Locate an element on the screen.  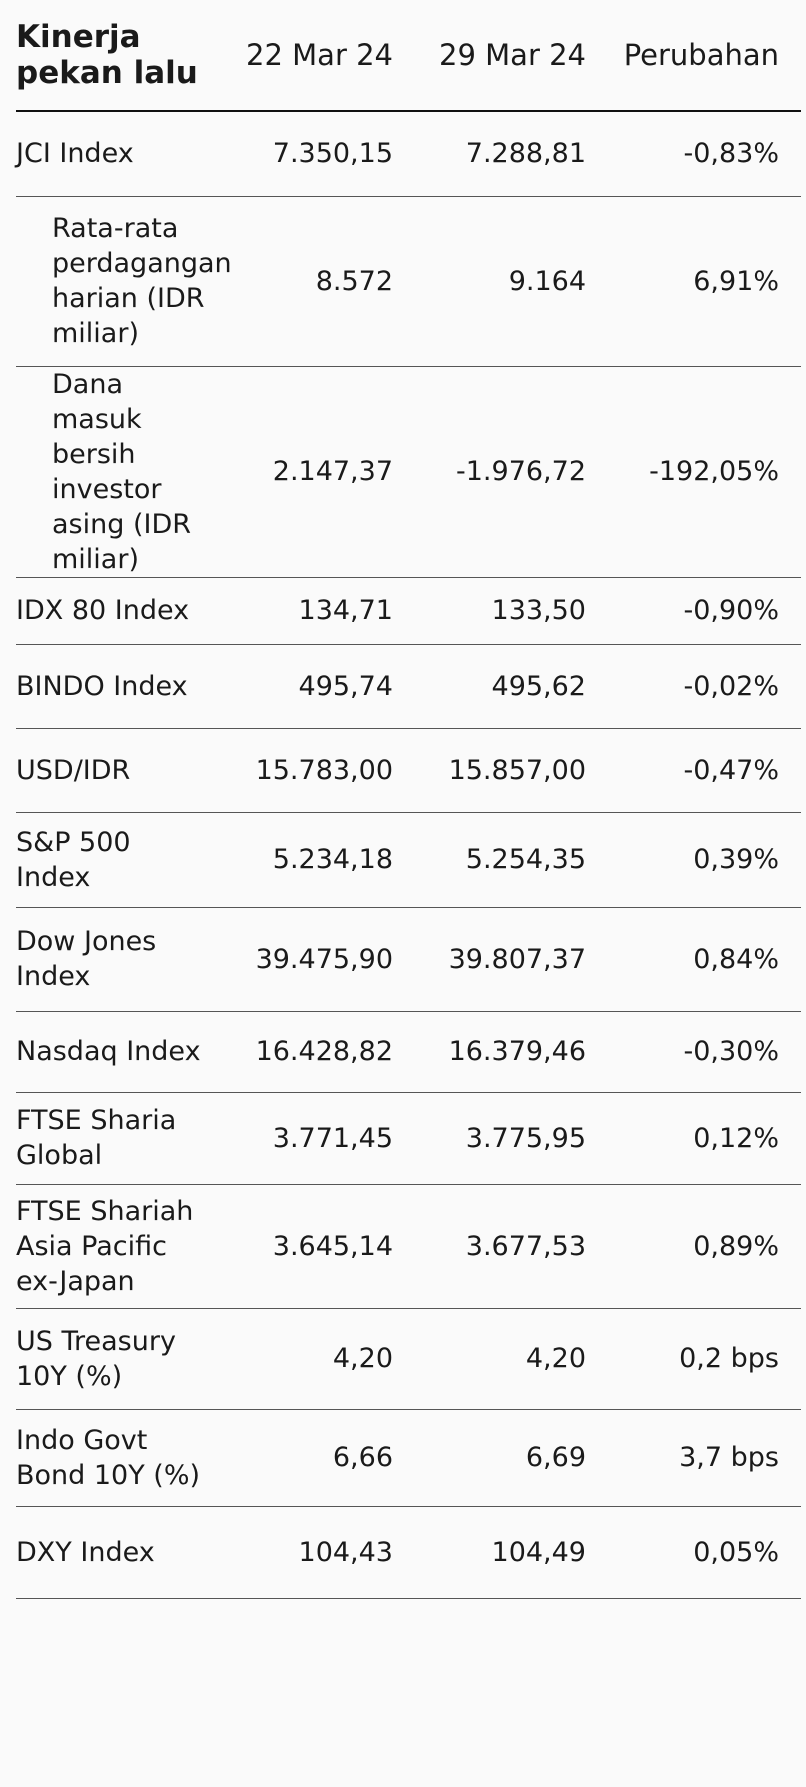
table-row: Nasdaq Index 16.428,82 16.379,46 -0,30% is located at coordinates (408, 1052).